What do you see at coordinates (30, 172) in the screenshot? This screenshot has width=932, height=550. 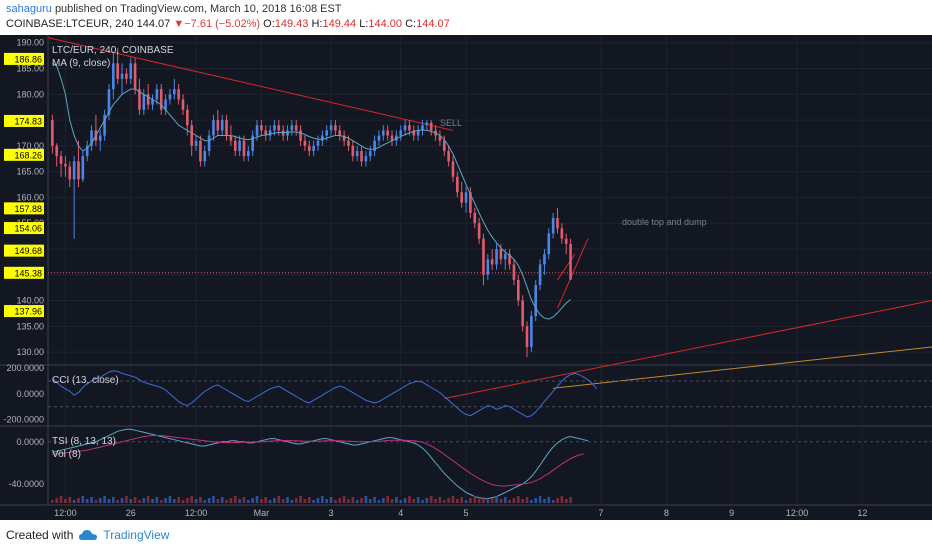 I see `price-tick-label: 165.00` at bounding box center [30, 172].